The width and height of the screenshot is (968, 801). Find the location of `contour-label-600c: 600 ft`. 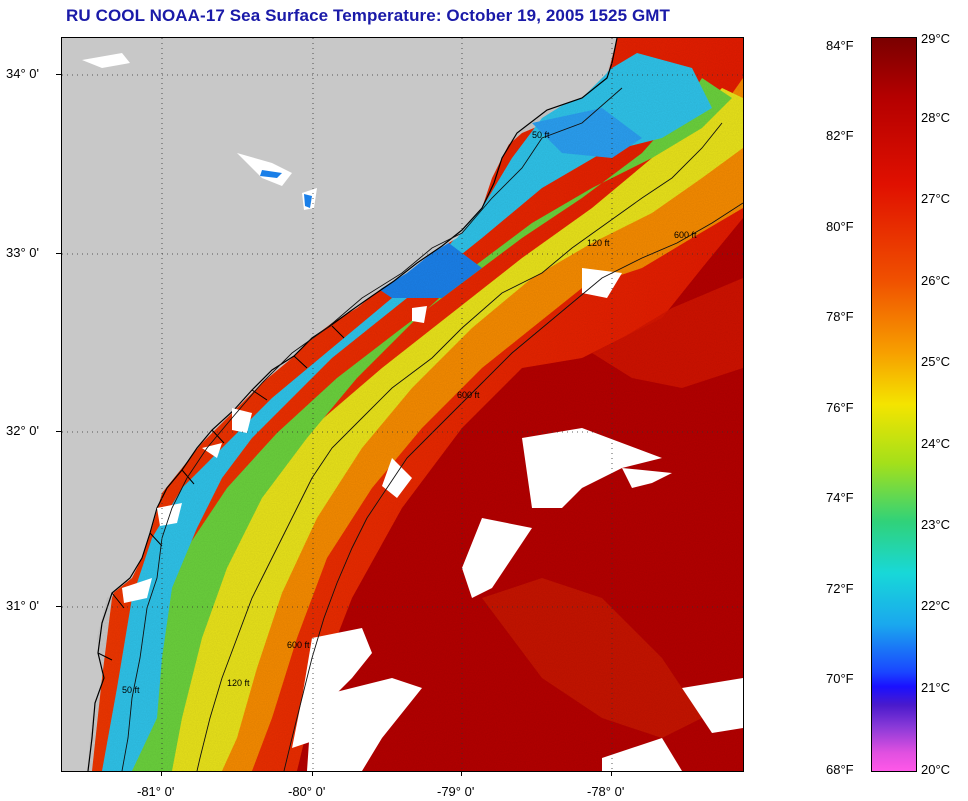

contour-label-600c: 600 ft is located at coordinates (298, 645).